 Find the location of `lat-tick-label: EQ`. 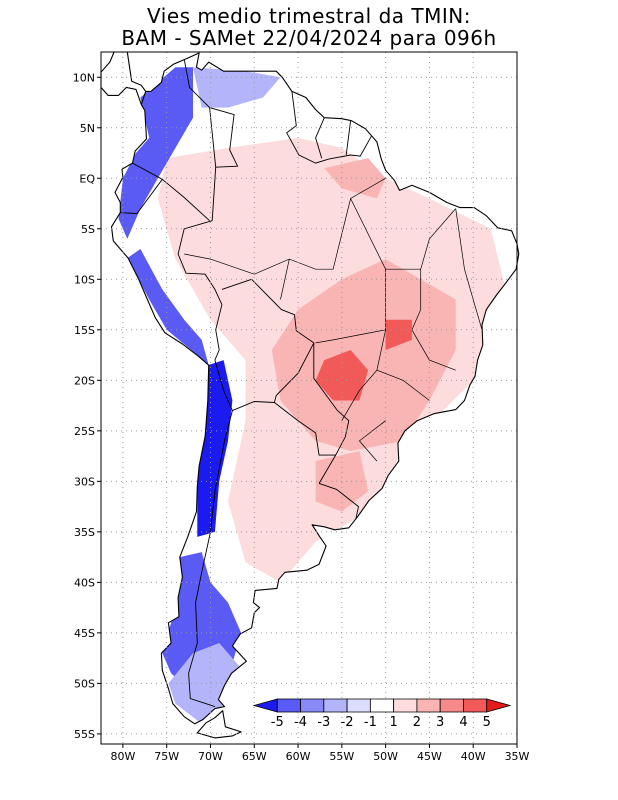

lat-tick-label: EQ is located at coordinates (87, 178).